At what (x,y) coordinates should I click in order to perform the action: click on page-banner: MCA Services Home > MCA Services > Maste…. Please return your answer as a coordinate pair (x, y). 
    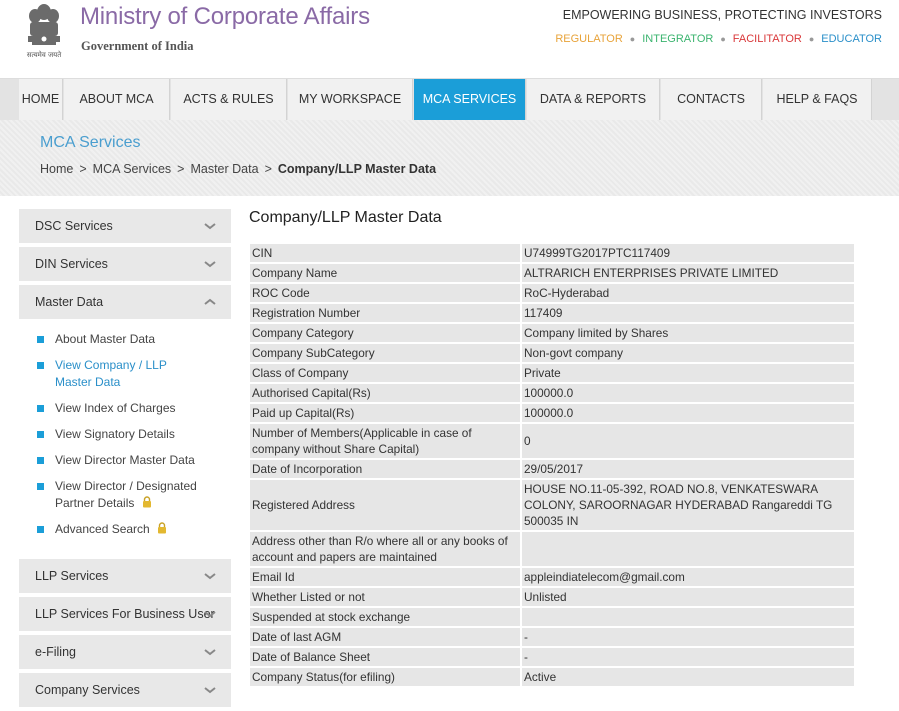
    Looking at the image, I should click on (449, 158).